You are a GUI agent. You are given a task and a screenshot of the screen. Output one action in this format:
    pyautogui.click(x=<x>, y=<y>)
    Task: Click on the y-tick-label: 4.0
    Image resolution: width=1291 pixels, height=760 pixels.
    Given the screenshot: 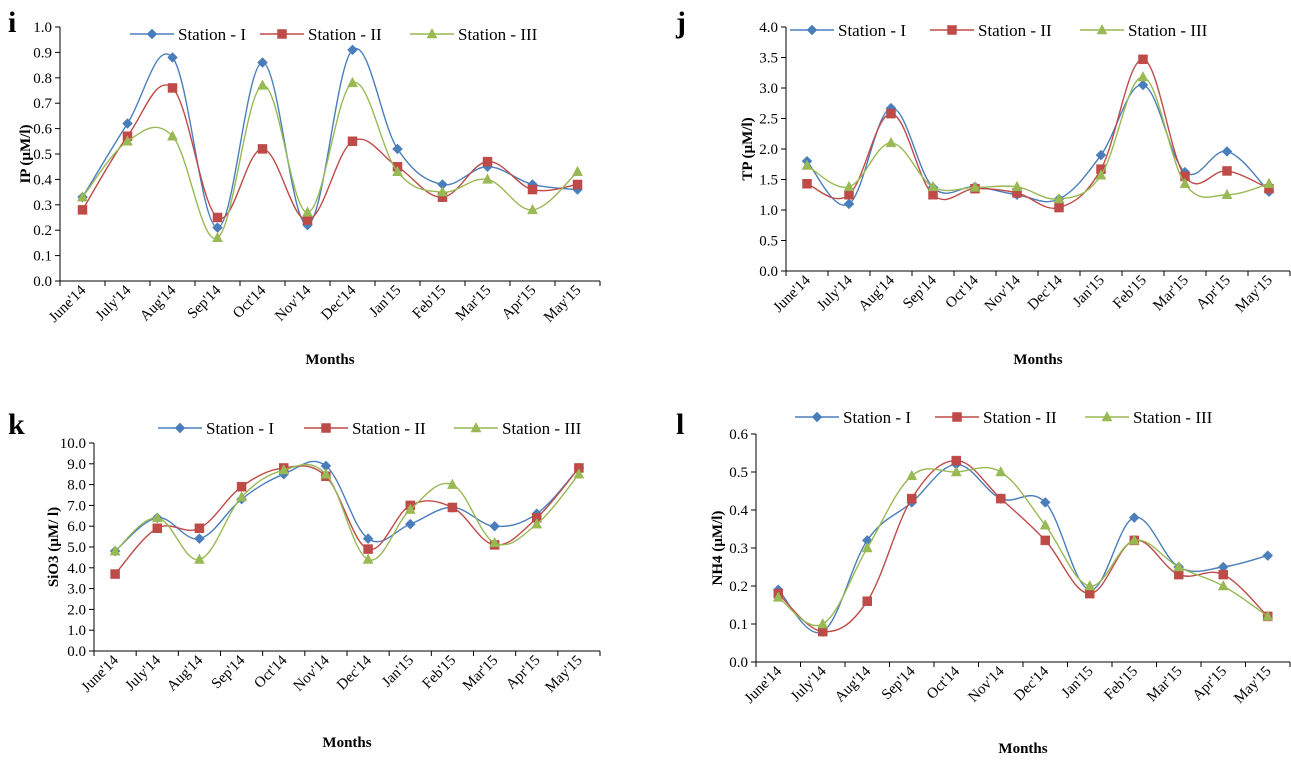 What is the action you would take?
    pyautogui.click(x=768, y=28)
    